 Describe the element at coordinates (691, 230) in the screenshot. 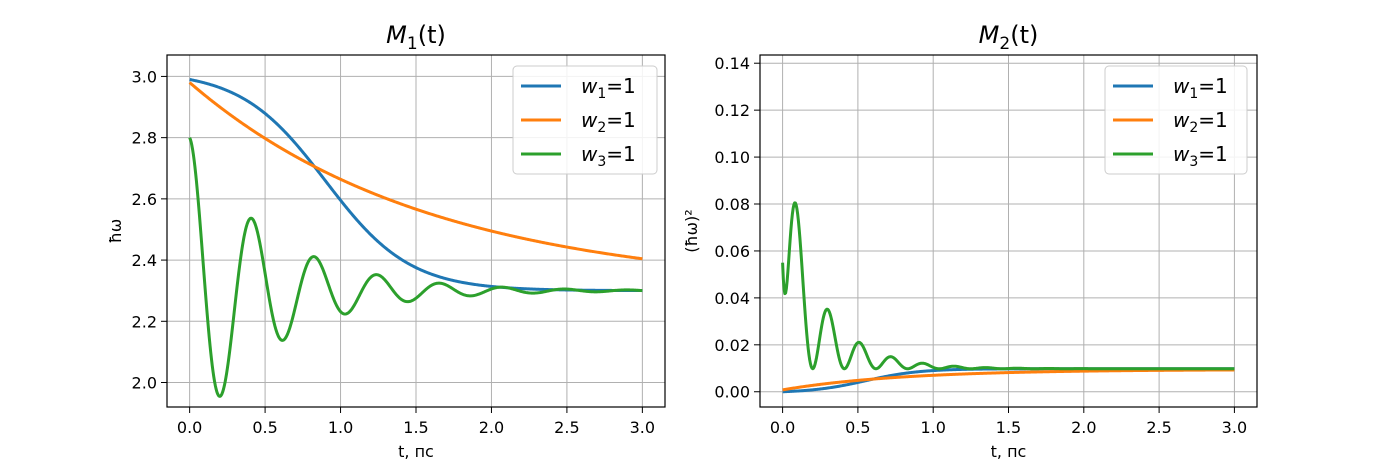

I see `y-axis-label: (ħω)²` at that location.